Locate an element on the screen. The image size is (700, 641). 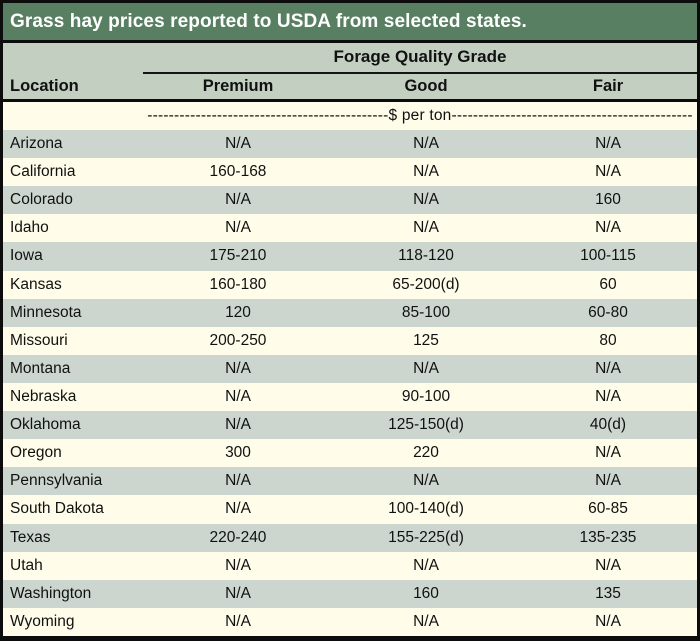
cell-fair-price: 40(d) is located at coordinates (608, 425).